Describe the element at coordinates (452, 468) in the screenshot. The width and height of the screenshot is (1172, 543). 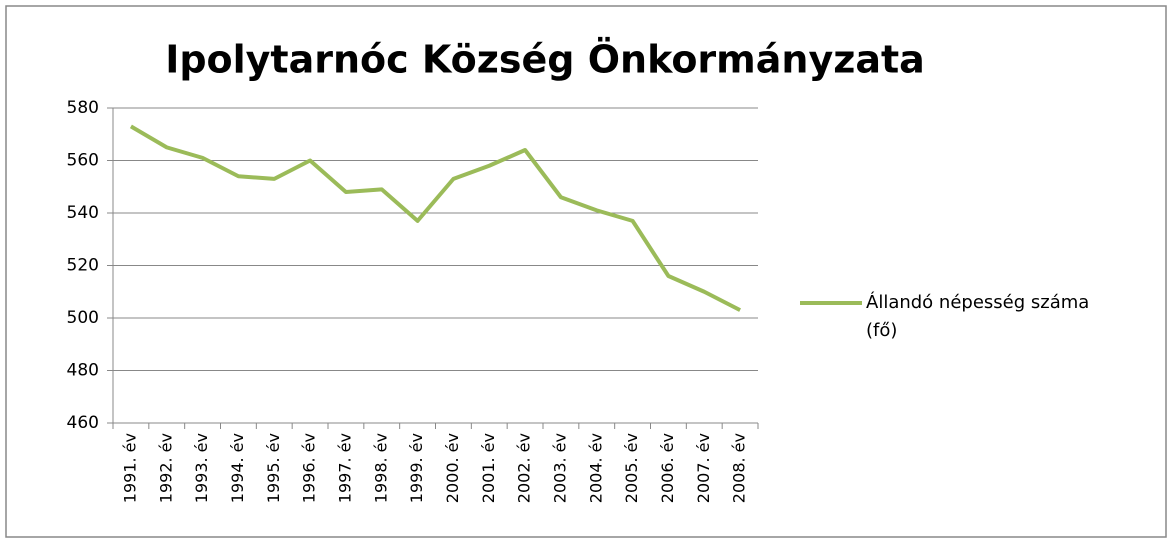
I see `x-tick-label: 2000. év` at that location.